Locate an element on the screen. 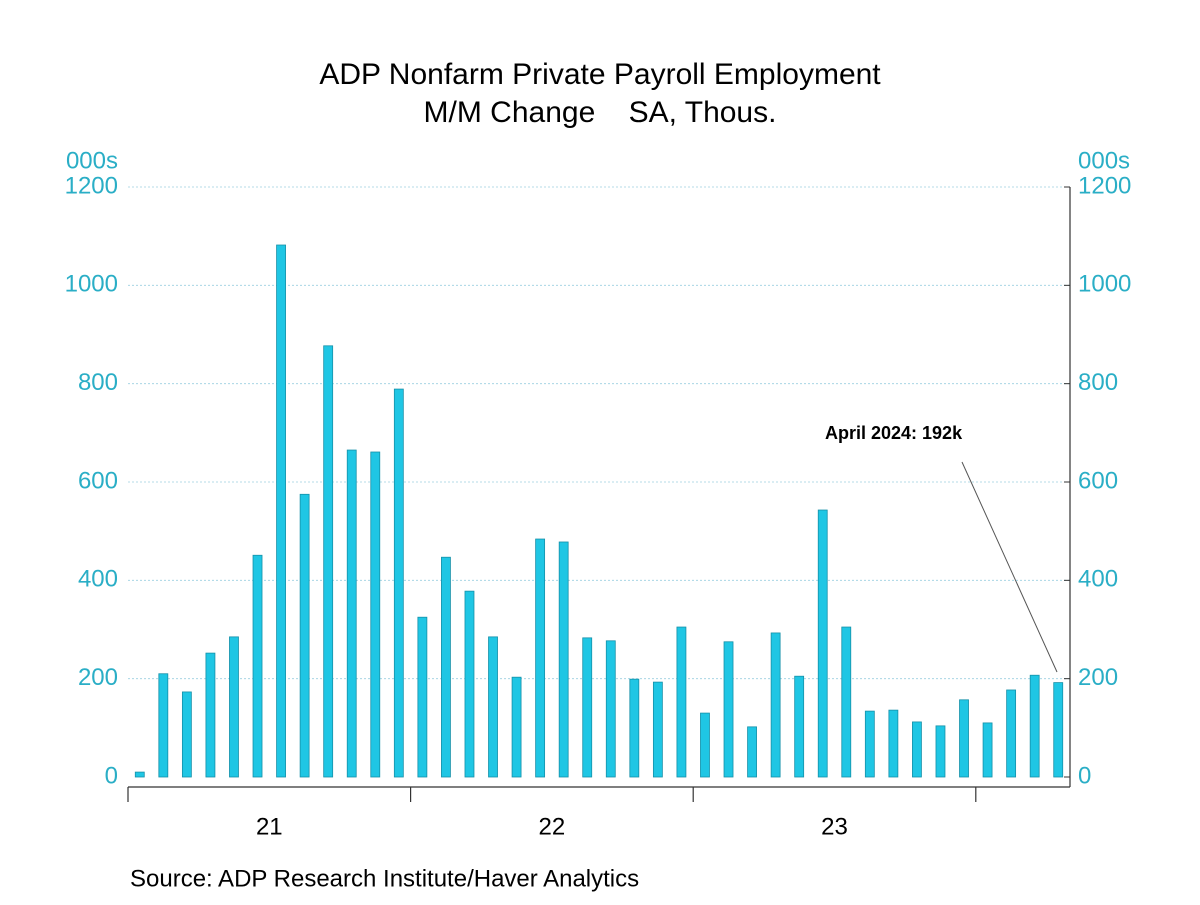 The height and width of the screenshot is (905, 1200). y-tick-label: 200 is located at coordinates (98, 677).